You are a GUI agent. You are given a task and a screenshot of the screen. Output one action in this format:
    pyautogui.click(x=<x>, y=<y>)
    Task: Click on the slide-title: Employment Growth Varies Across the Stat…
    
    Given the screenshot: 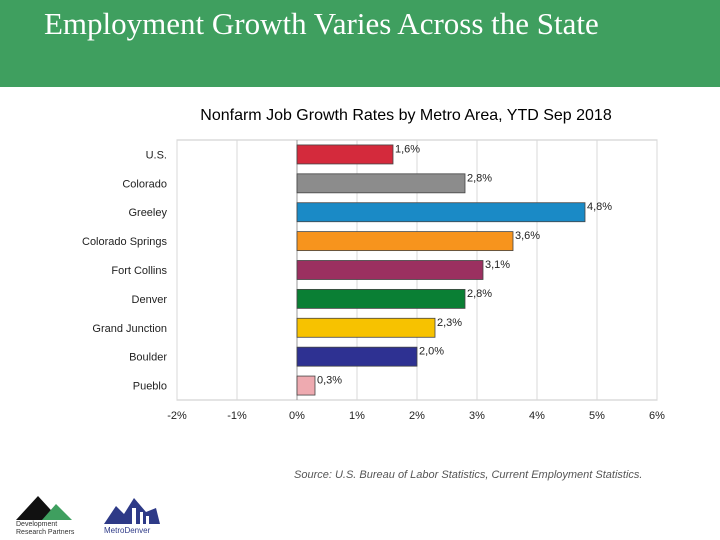 What is the action you would take?
    pyautogui.click(x=321, y=23)
    